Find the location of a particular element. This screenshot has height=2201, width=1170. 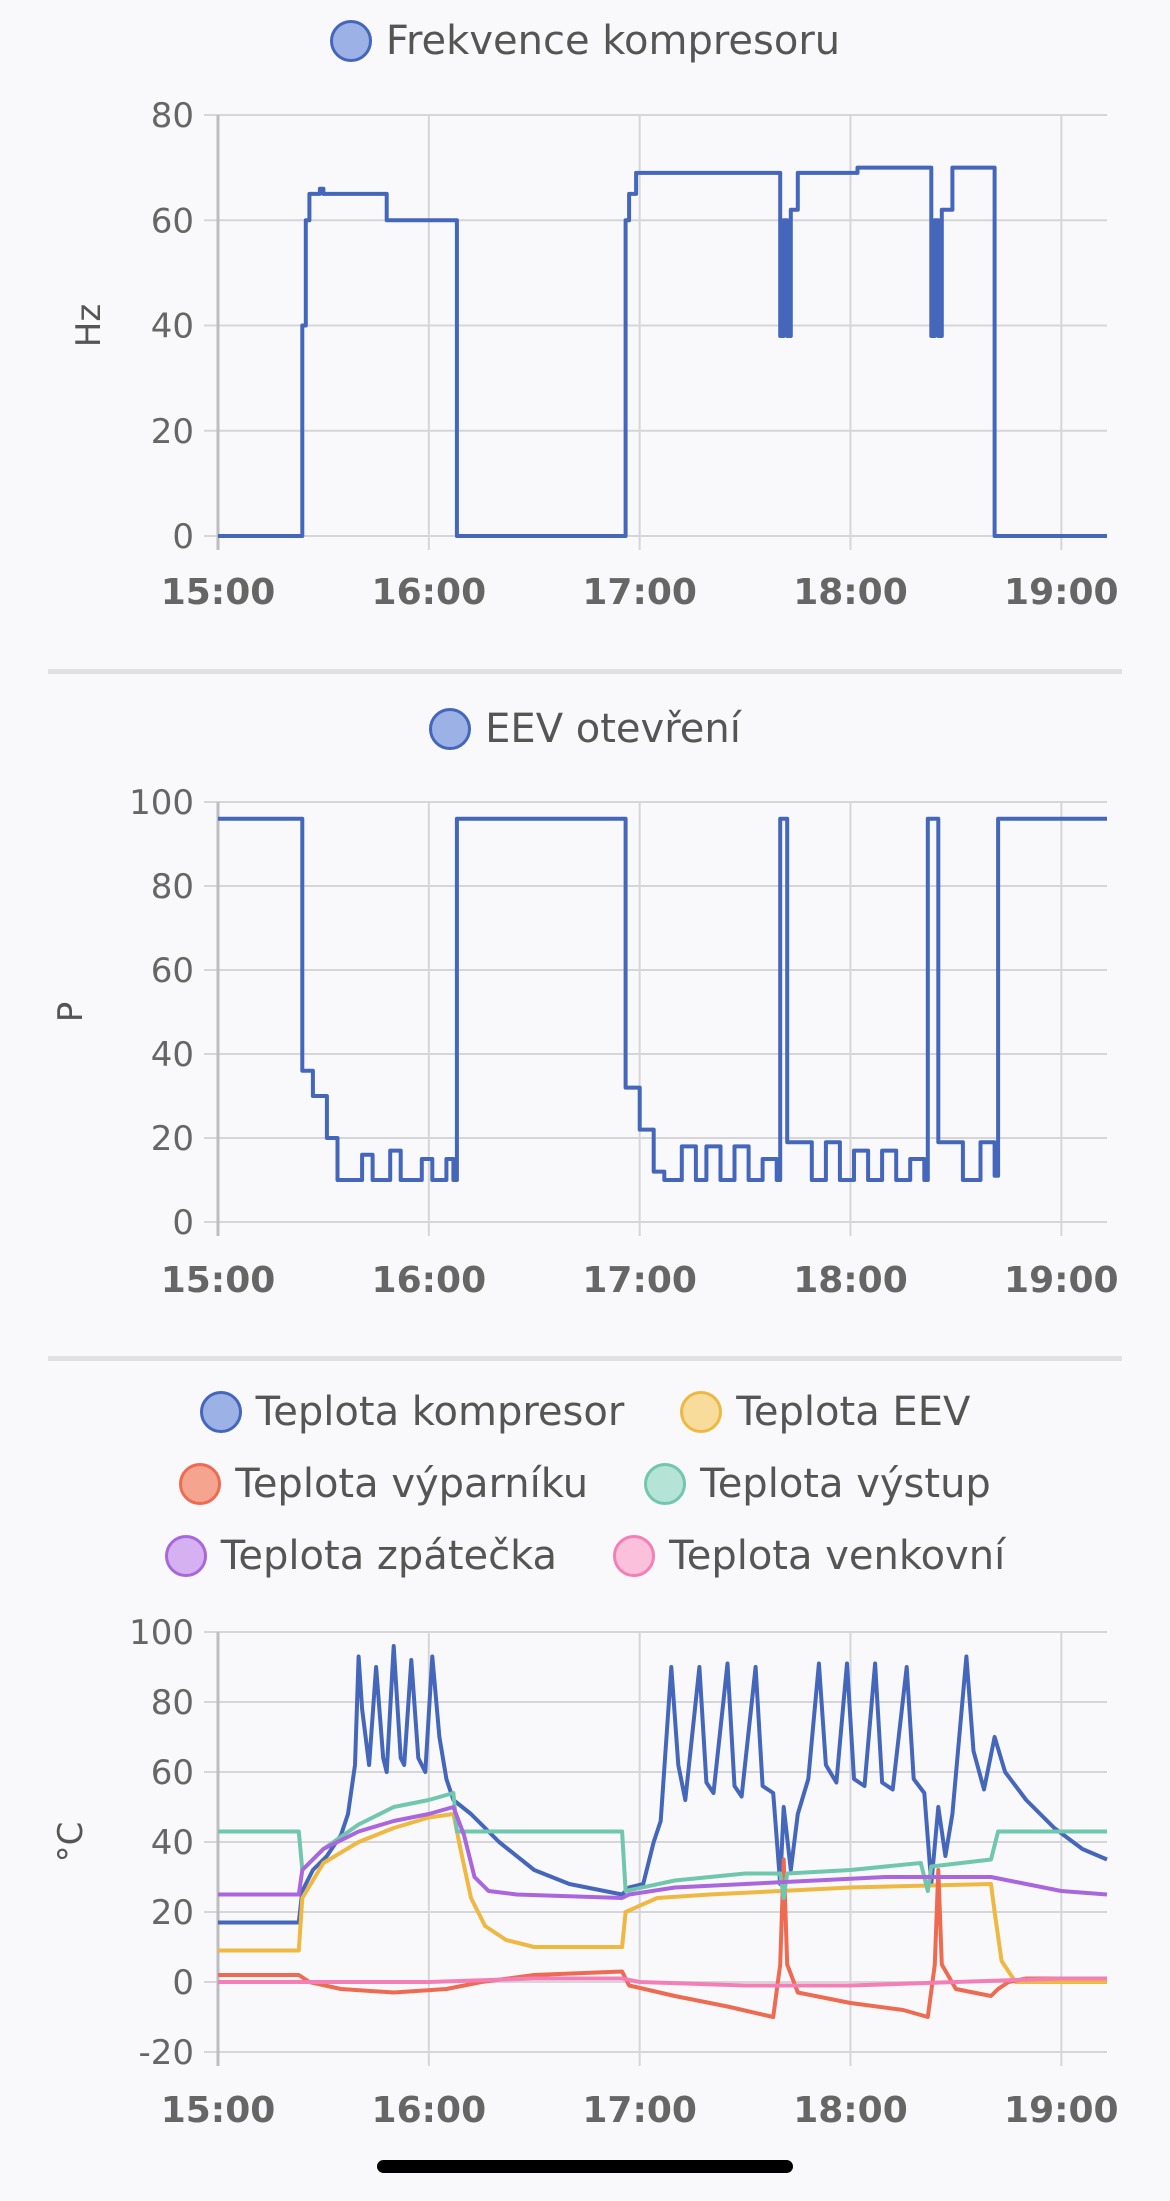

legend-item: Teplota kompresor is located at coordinates (412, 1412).